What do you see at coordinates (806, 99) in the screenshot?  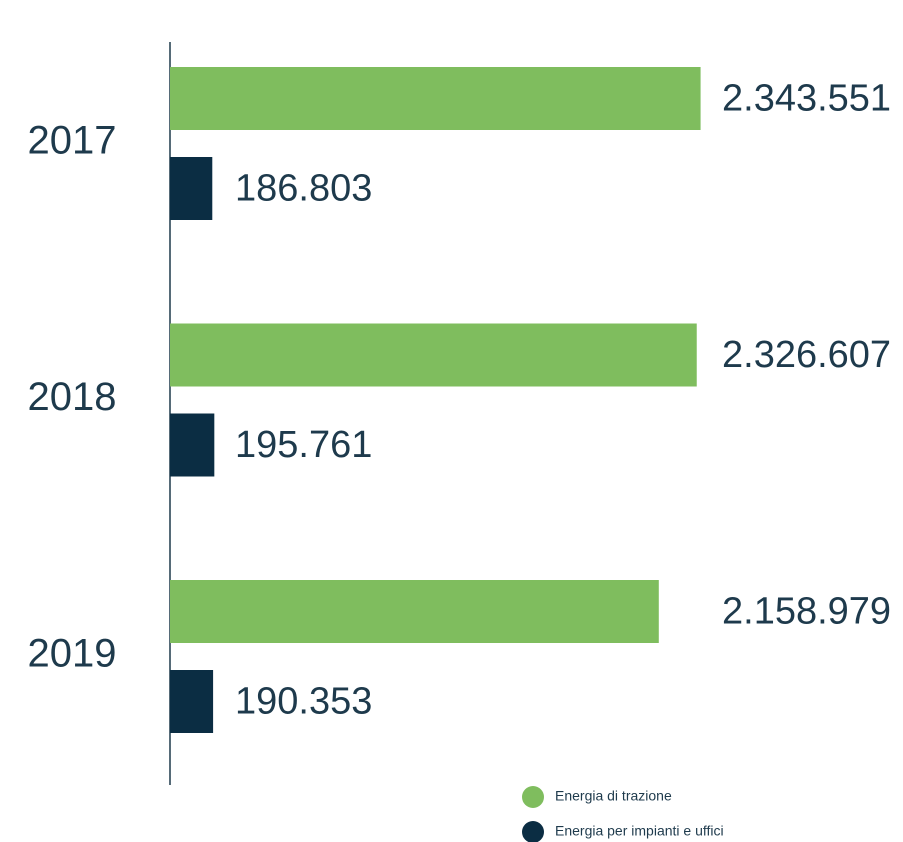 I see `data-label: 2.343.551` at bounding box center [806, 99].